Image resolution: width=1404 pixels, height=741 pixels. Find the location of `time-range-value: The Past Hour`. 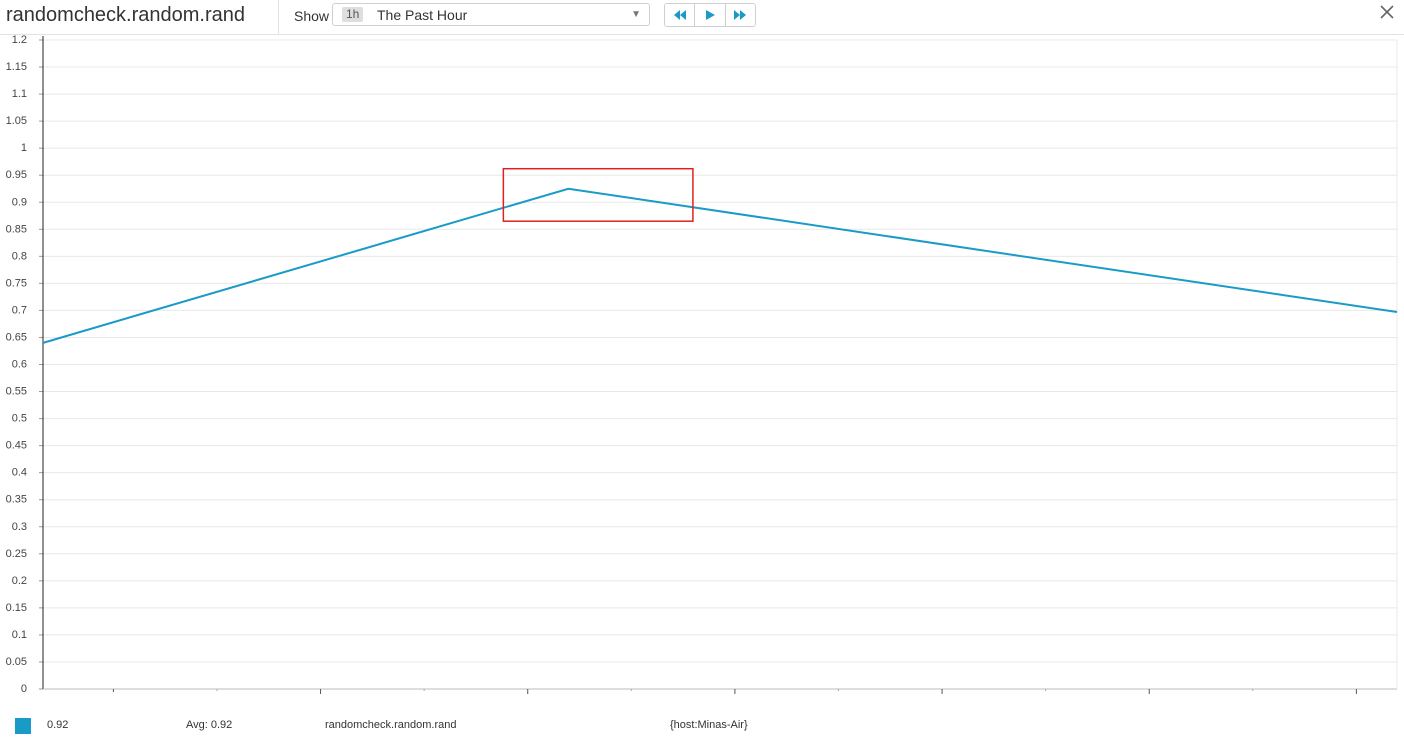

time-range-value: The Past Hour is located at coordinates (422, 15).